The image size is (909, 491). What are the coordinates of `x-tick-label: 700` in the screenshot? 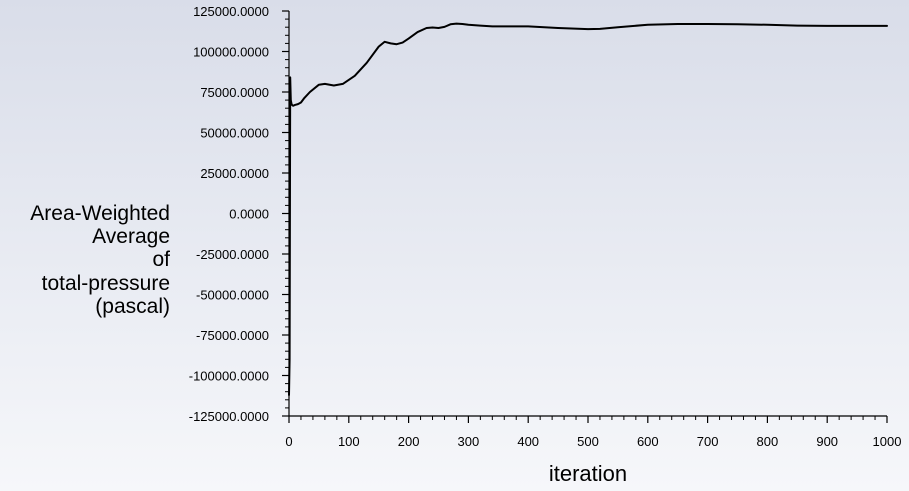 It's located at (708, 441).